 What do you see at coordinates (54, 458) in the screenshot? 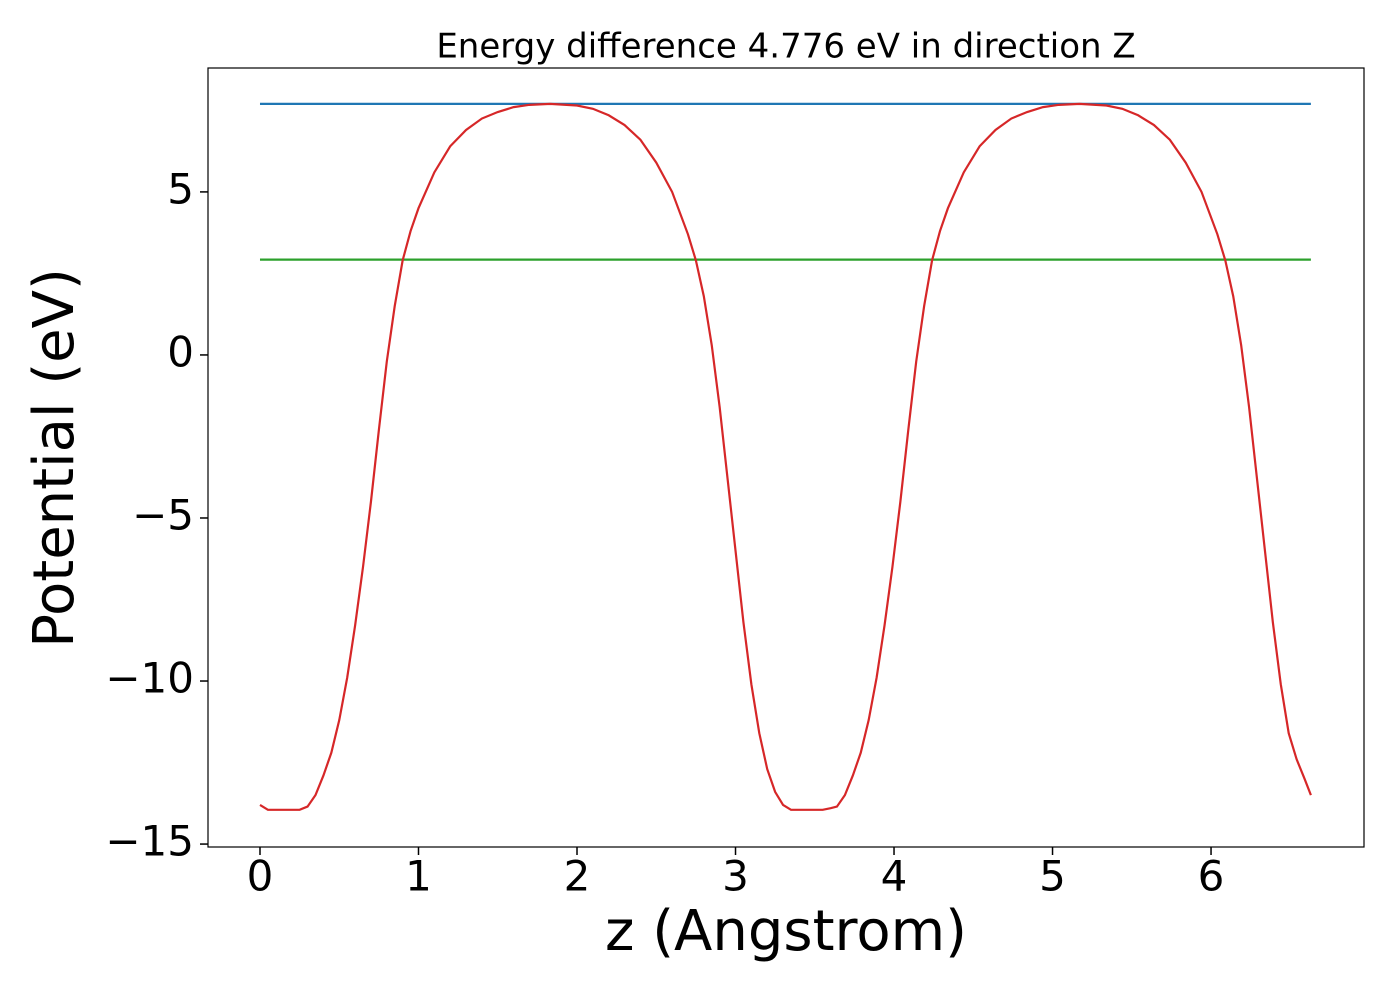
I see `y-axis-label: Potential (eV)` at bounding box center [54, 458].